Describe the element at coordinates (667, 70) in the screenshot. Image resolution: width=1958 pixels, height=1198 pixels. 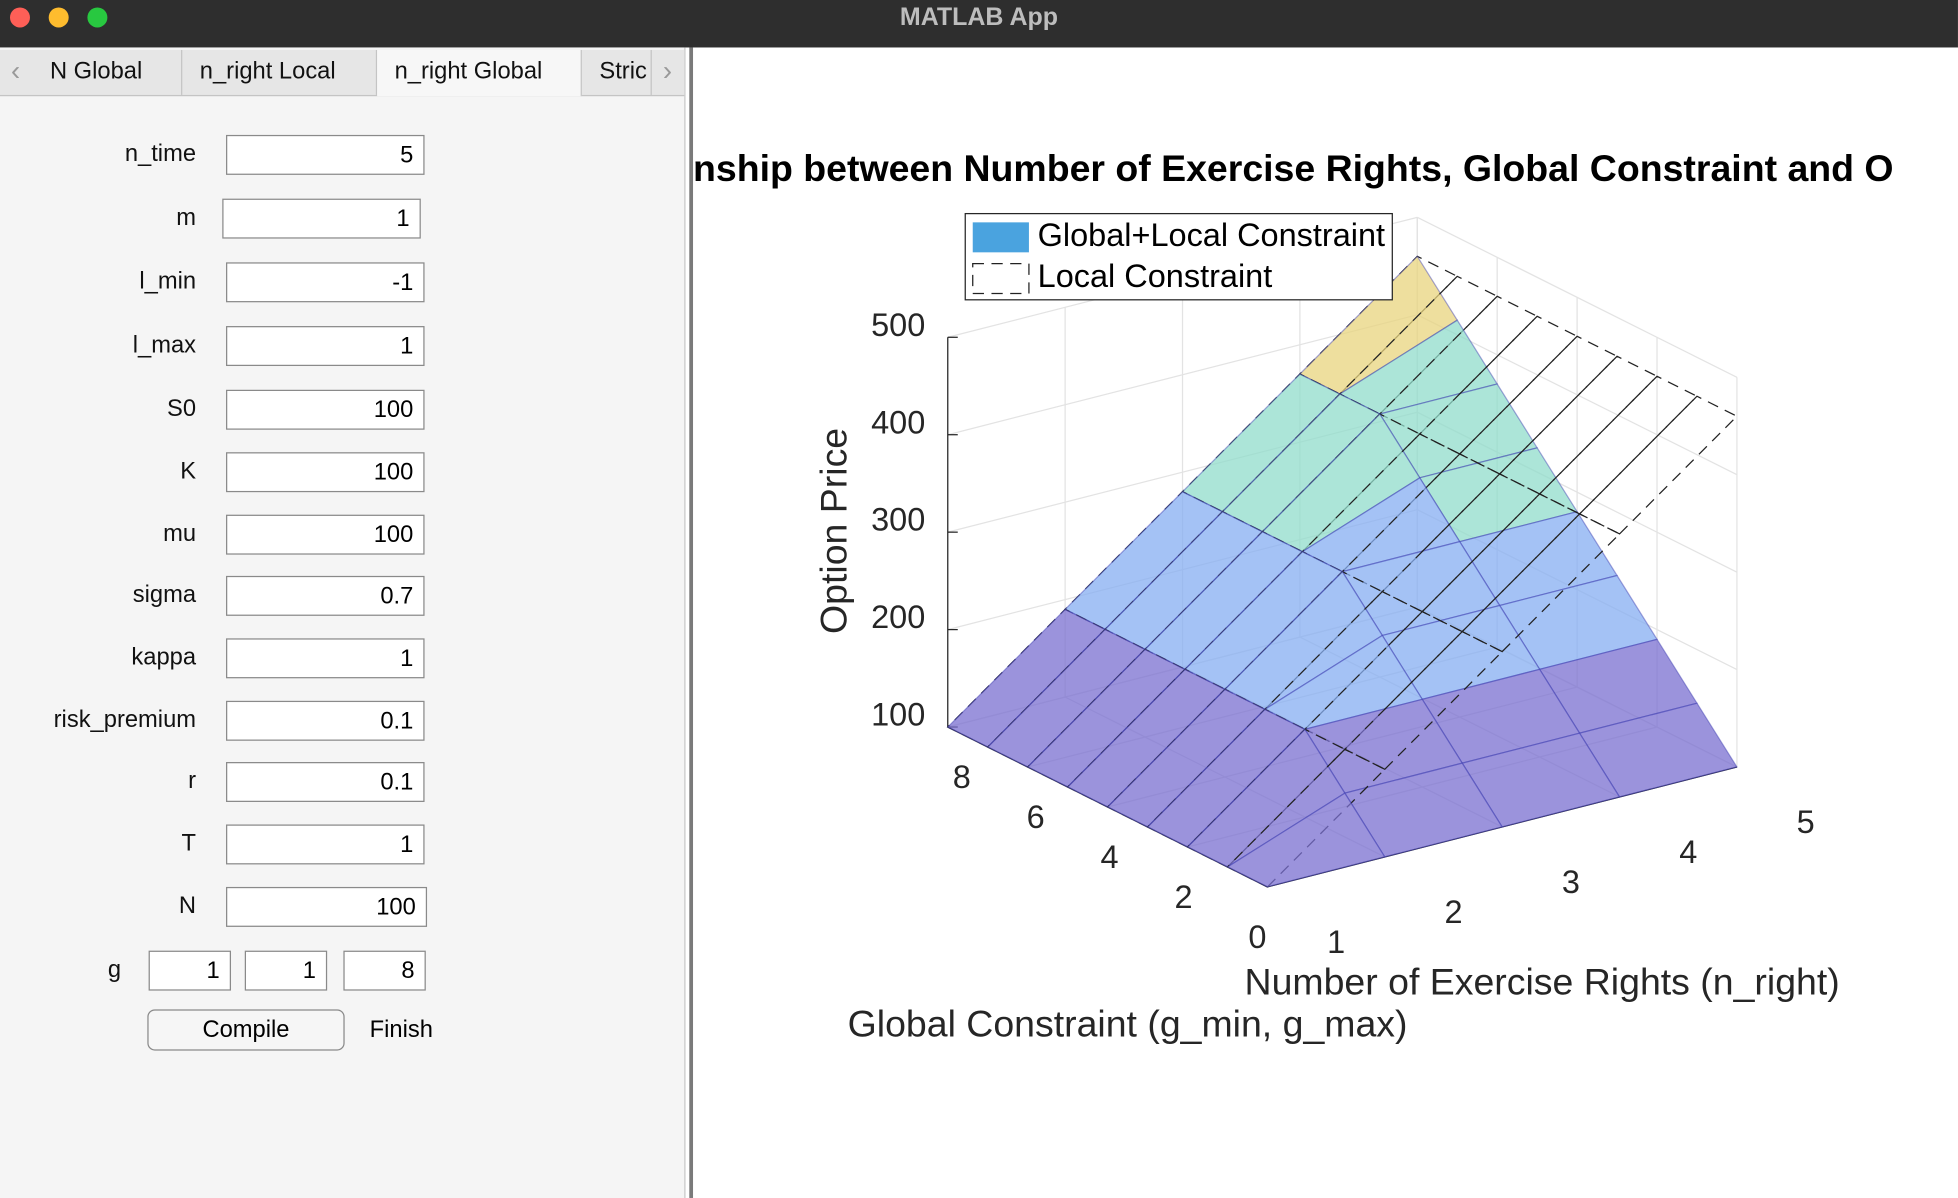
I see `tab-scroll-right: ›` at that location.